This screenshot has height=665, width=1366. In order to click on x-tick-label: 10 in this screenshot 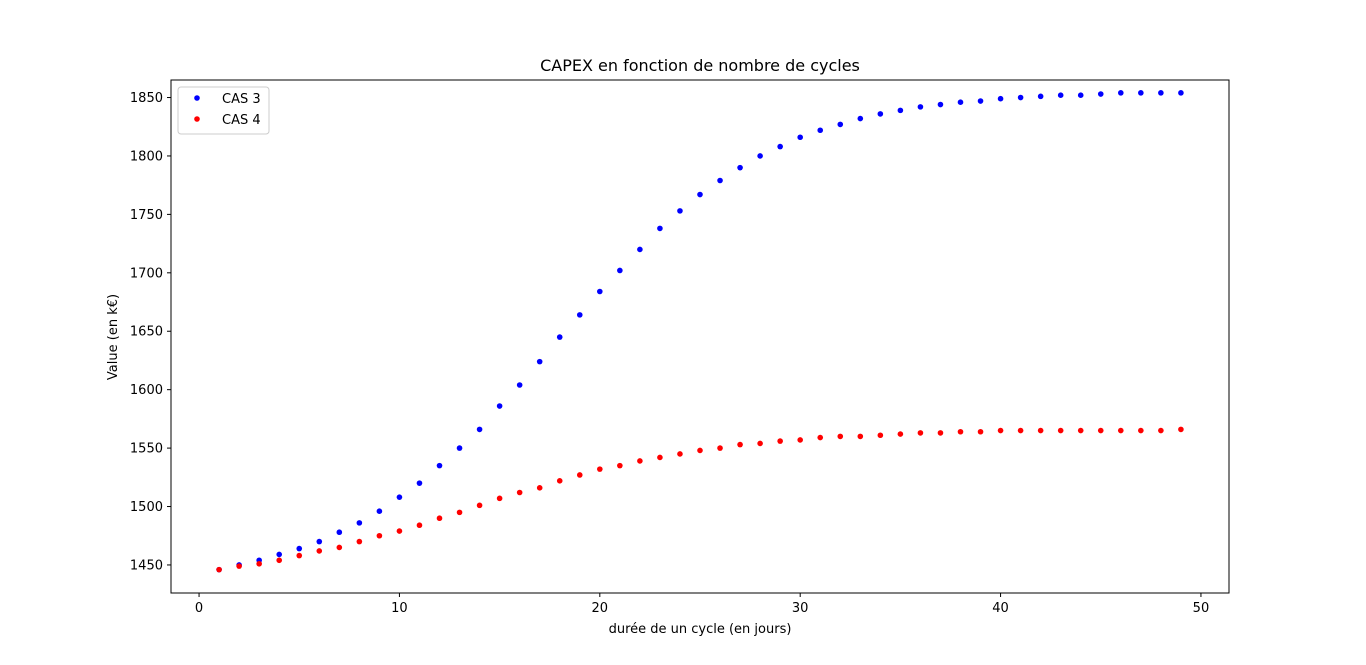, I will do `click(399, 608)`.